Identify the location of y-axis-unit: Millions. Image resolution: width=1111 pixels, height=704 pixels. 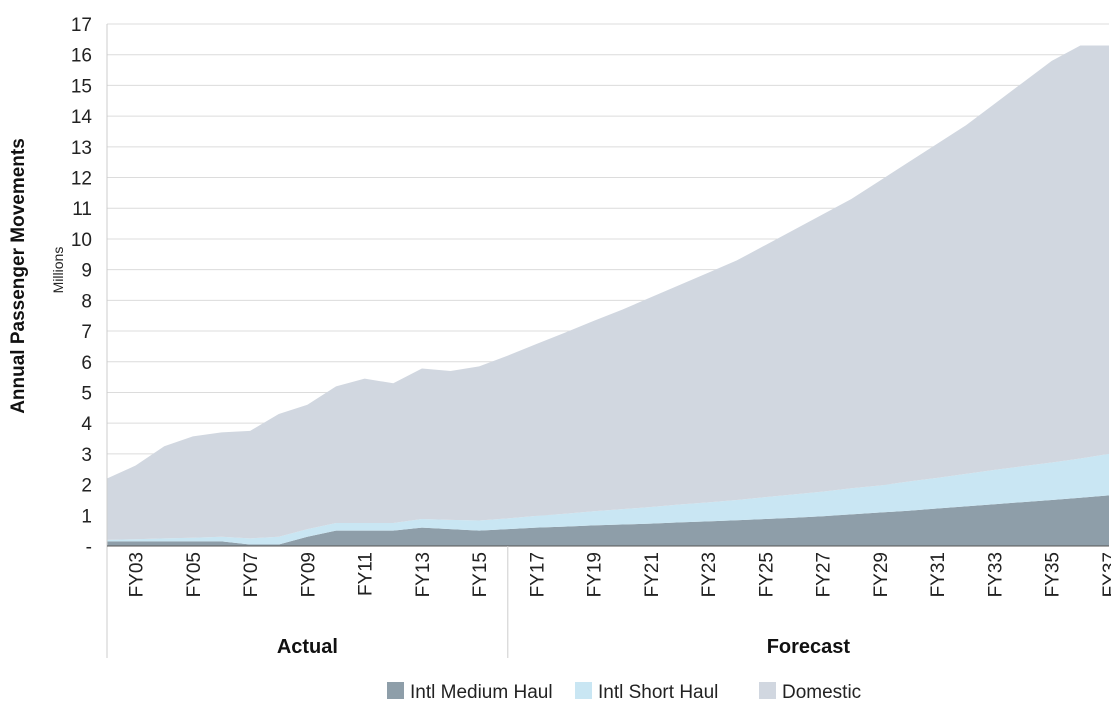
(58, 270).